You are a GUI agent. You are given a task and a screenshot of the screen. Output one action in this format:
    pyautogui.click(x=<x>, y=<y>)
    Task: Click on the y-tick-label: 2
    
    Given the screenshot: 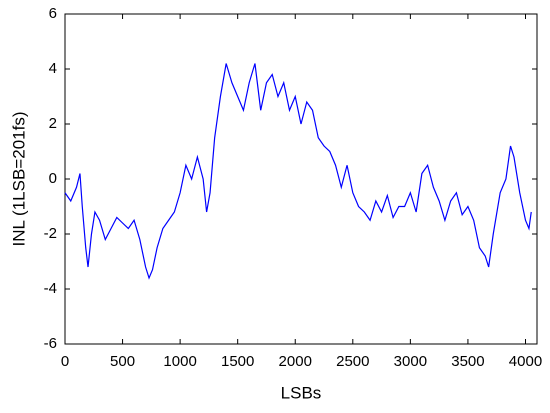 What is the action you would take?
    pyautogui.click(x=53, y=123)
    